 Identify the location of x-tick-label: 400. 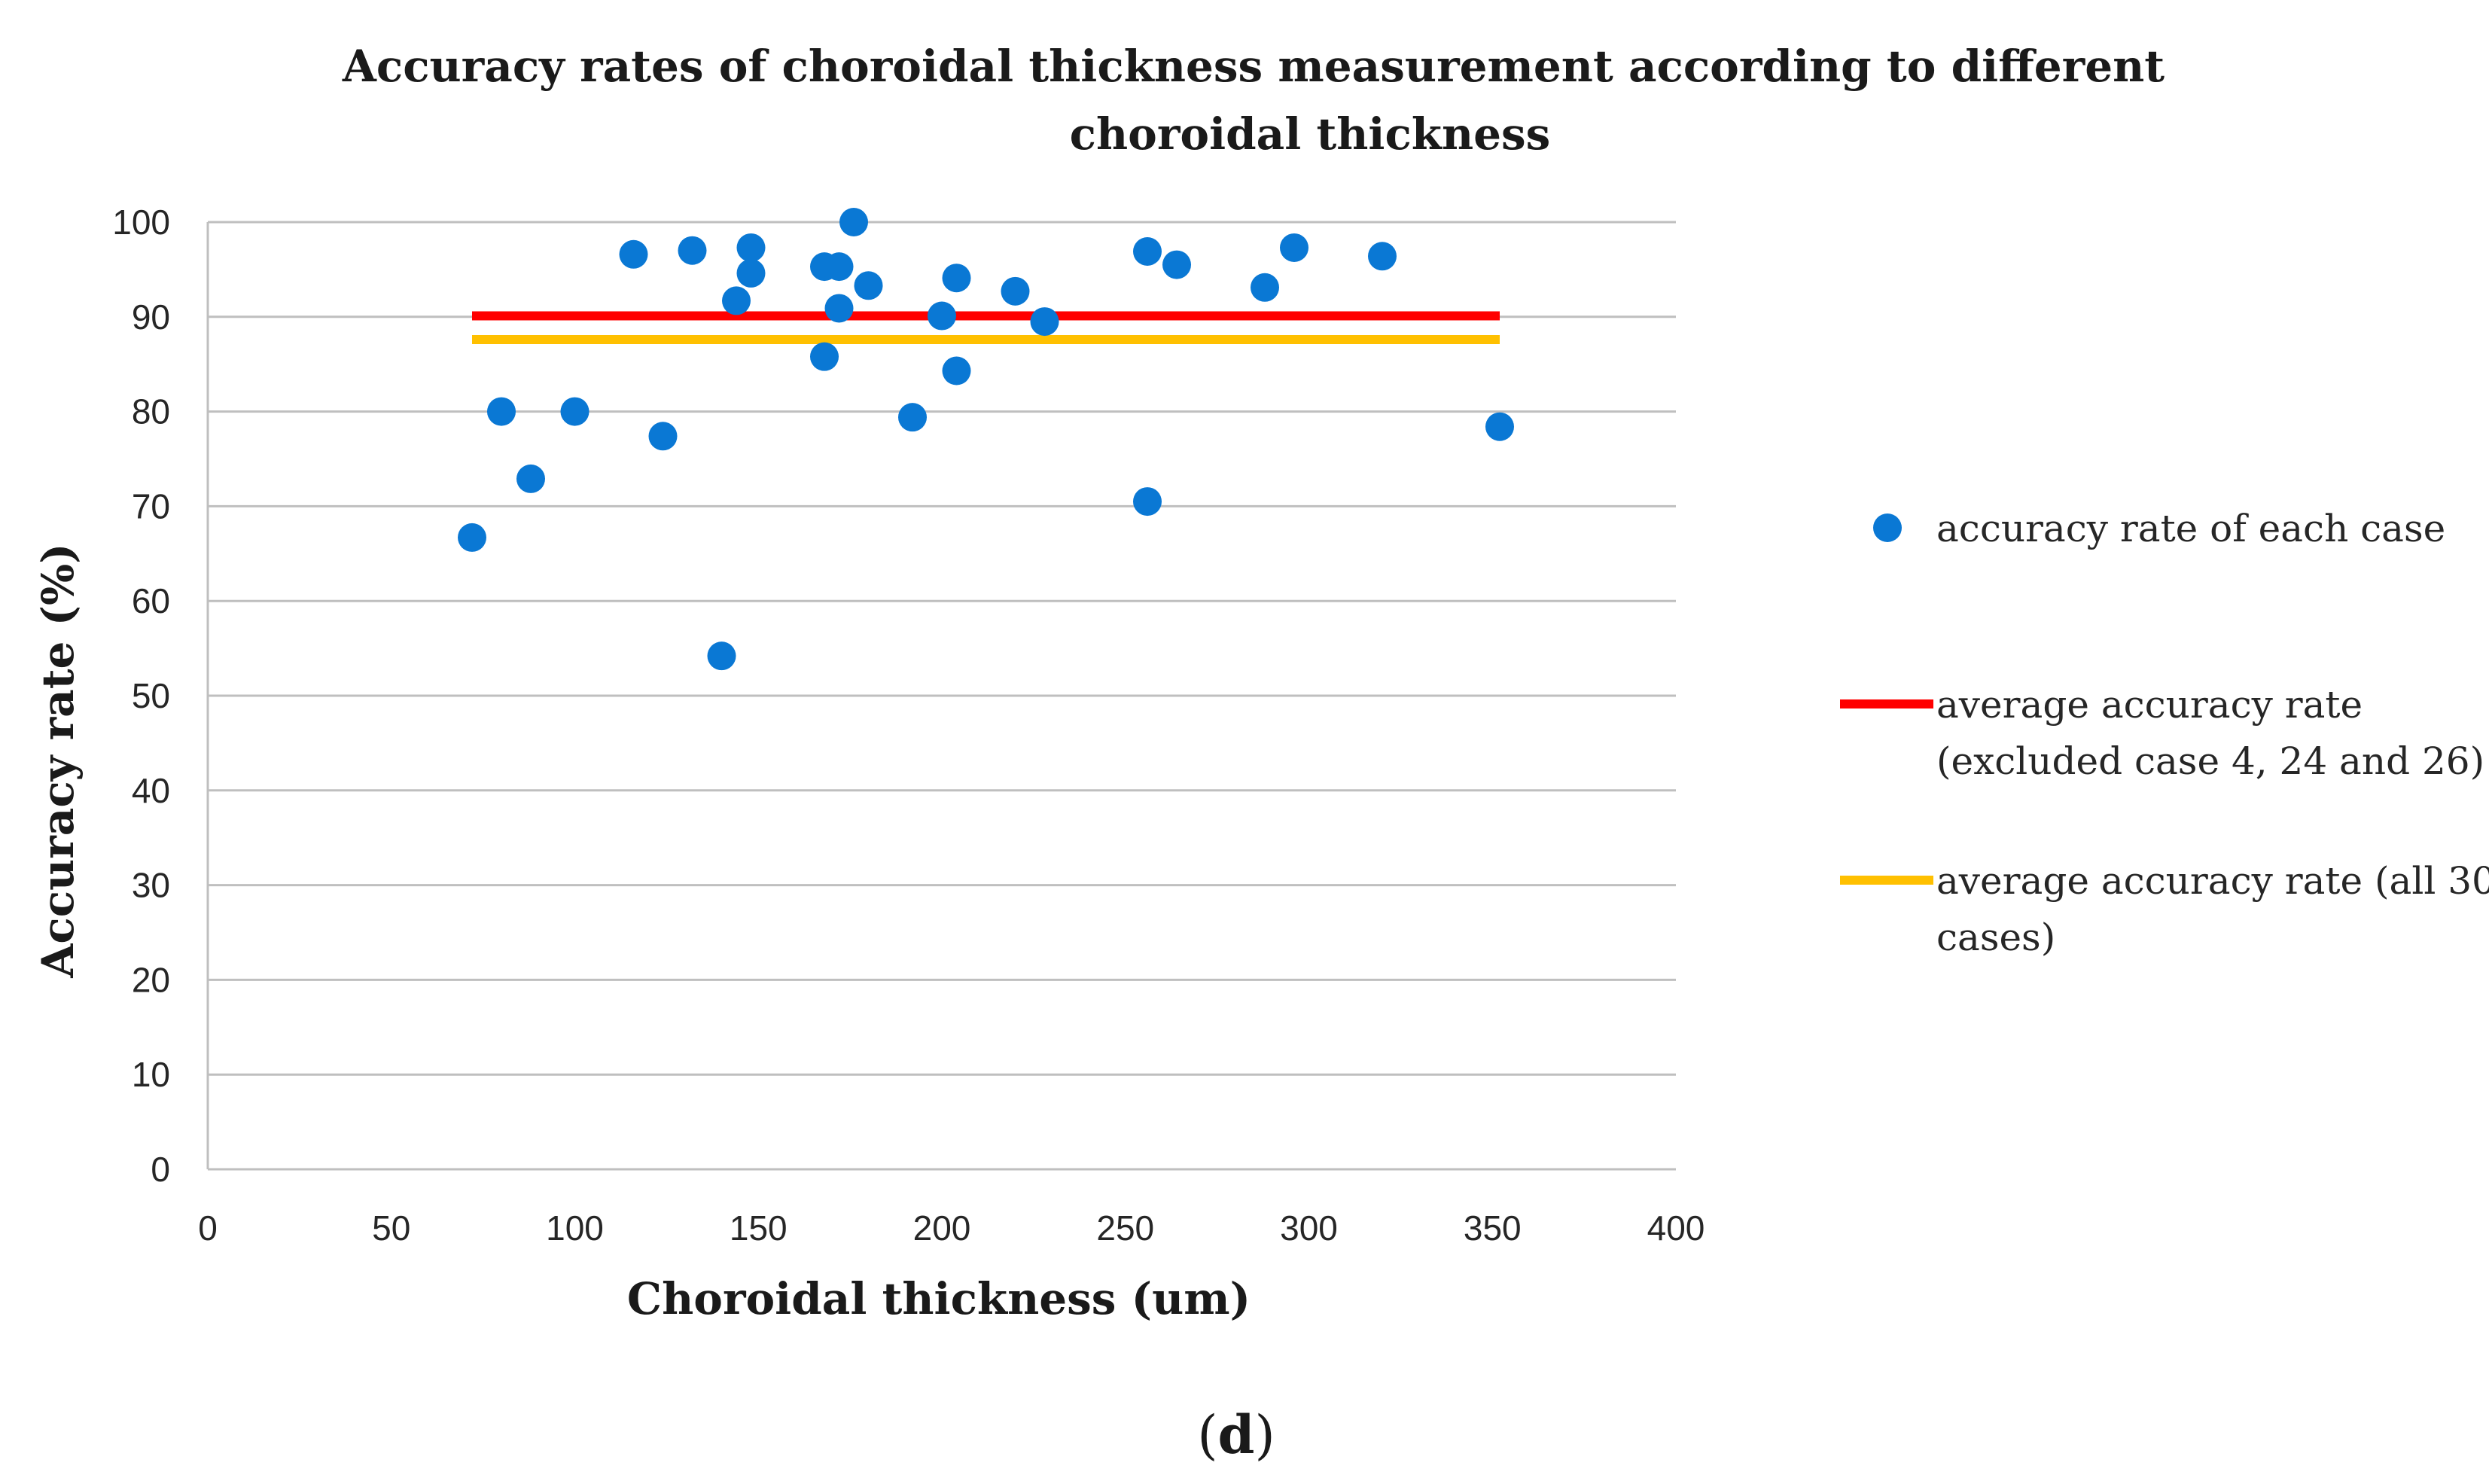
(1676, 1228).